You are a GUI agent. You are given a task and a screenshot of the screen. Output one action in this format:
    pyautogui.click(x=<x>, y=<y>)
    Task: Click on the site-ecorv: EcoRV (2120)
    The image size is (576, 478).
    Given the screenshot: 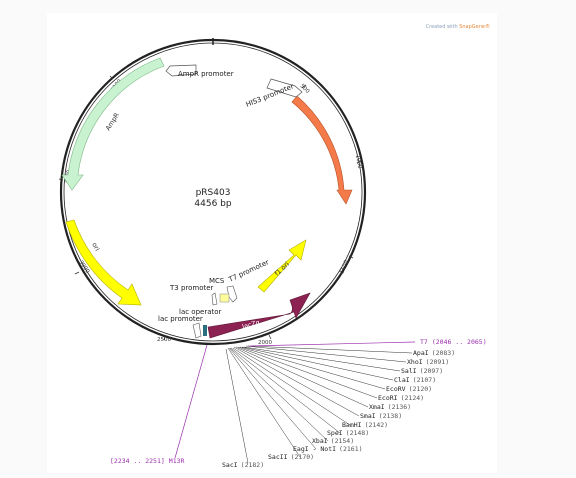 What is the action you would take?
    pyautogui.click(x=409, y=389)
    